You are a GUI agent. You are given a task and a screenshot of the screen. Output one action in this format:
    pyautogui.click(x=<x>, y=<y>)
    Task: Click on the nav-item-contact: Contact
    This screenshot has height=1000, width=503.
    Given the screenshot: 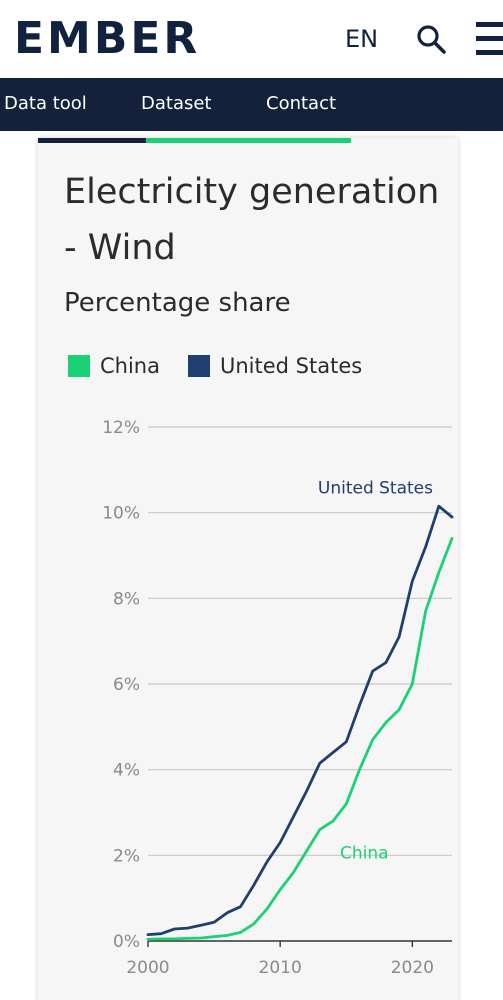 What is the action you would take?
    pyautogui.click(x=301, y=103)
    